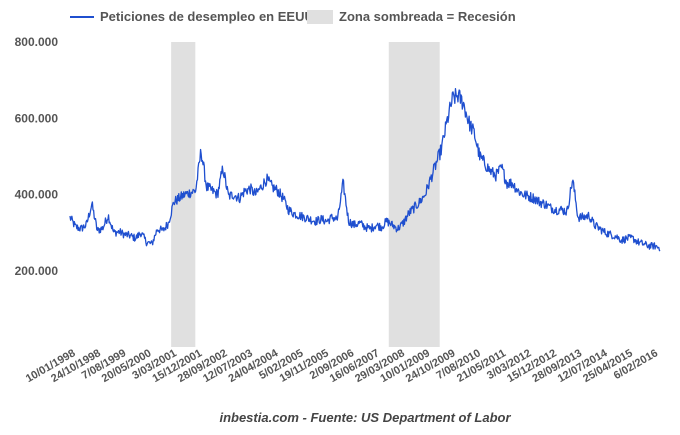 This screenshot has width=680, height=435. Describe the element at coordinates (207, 16) in the screenshot. I see `legend-label-claims: Peticiones de desempleo en EEUU` at that location.